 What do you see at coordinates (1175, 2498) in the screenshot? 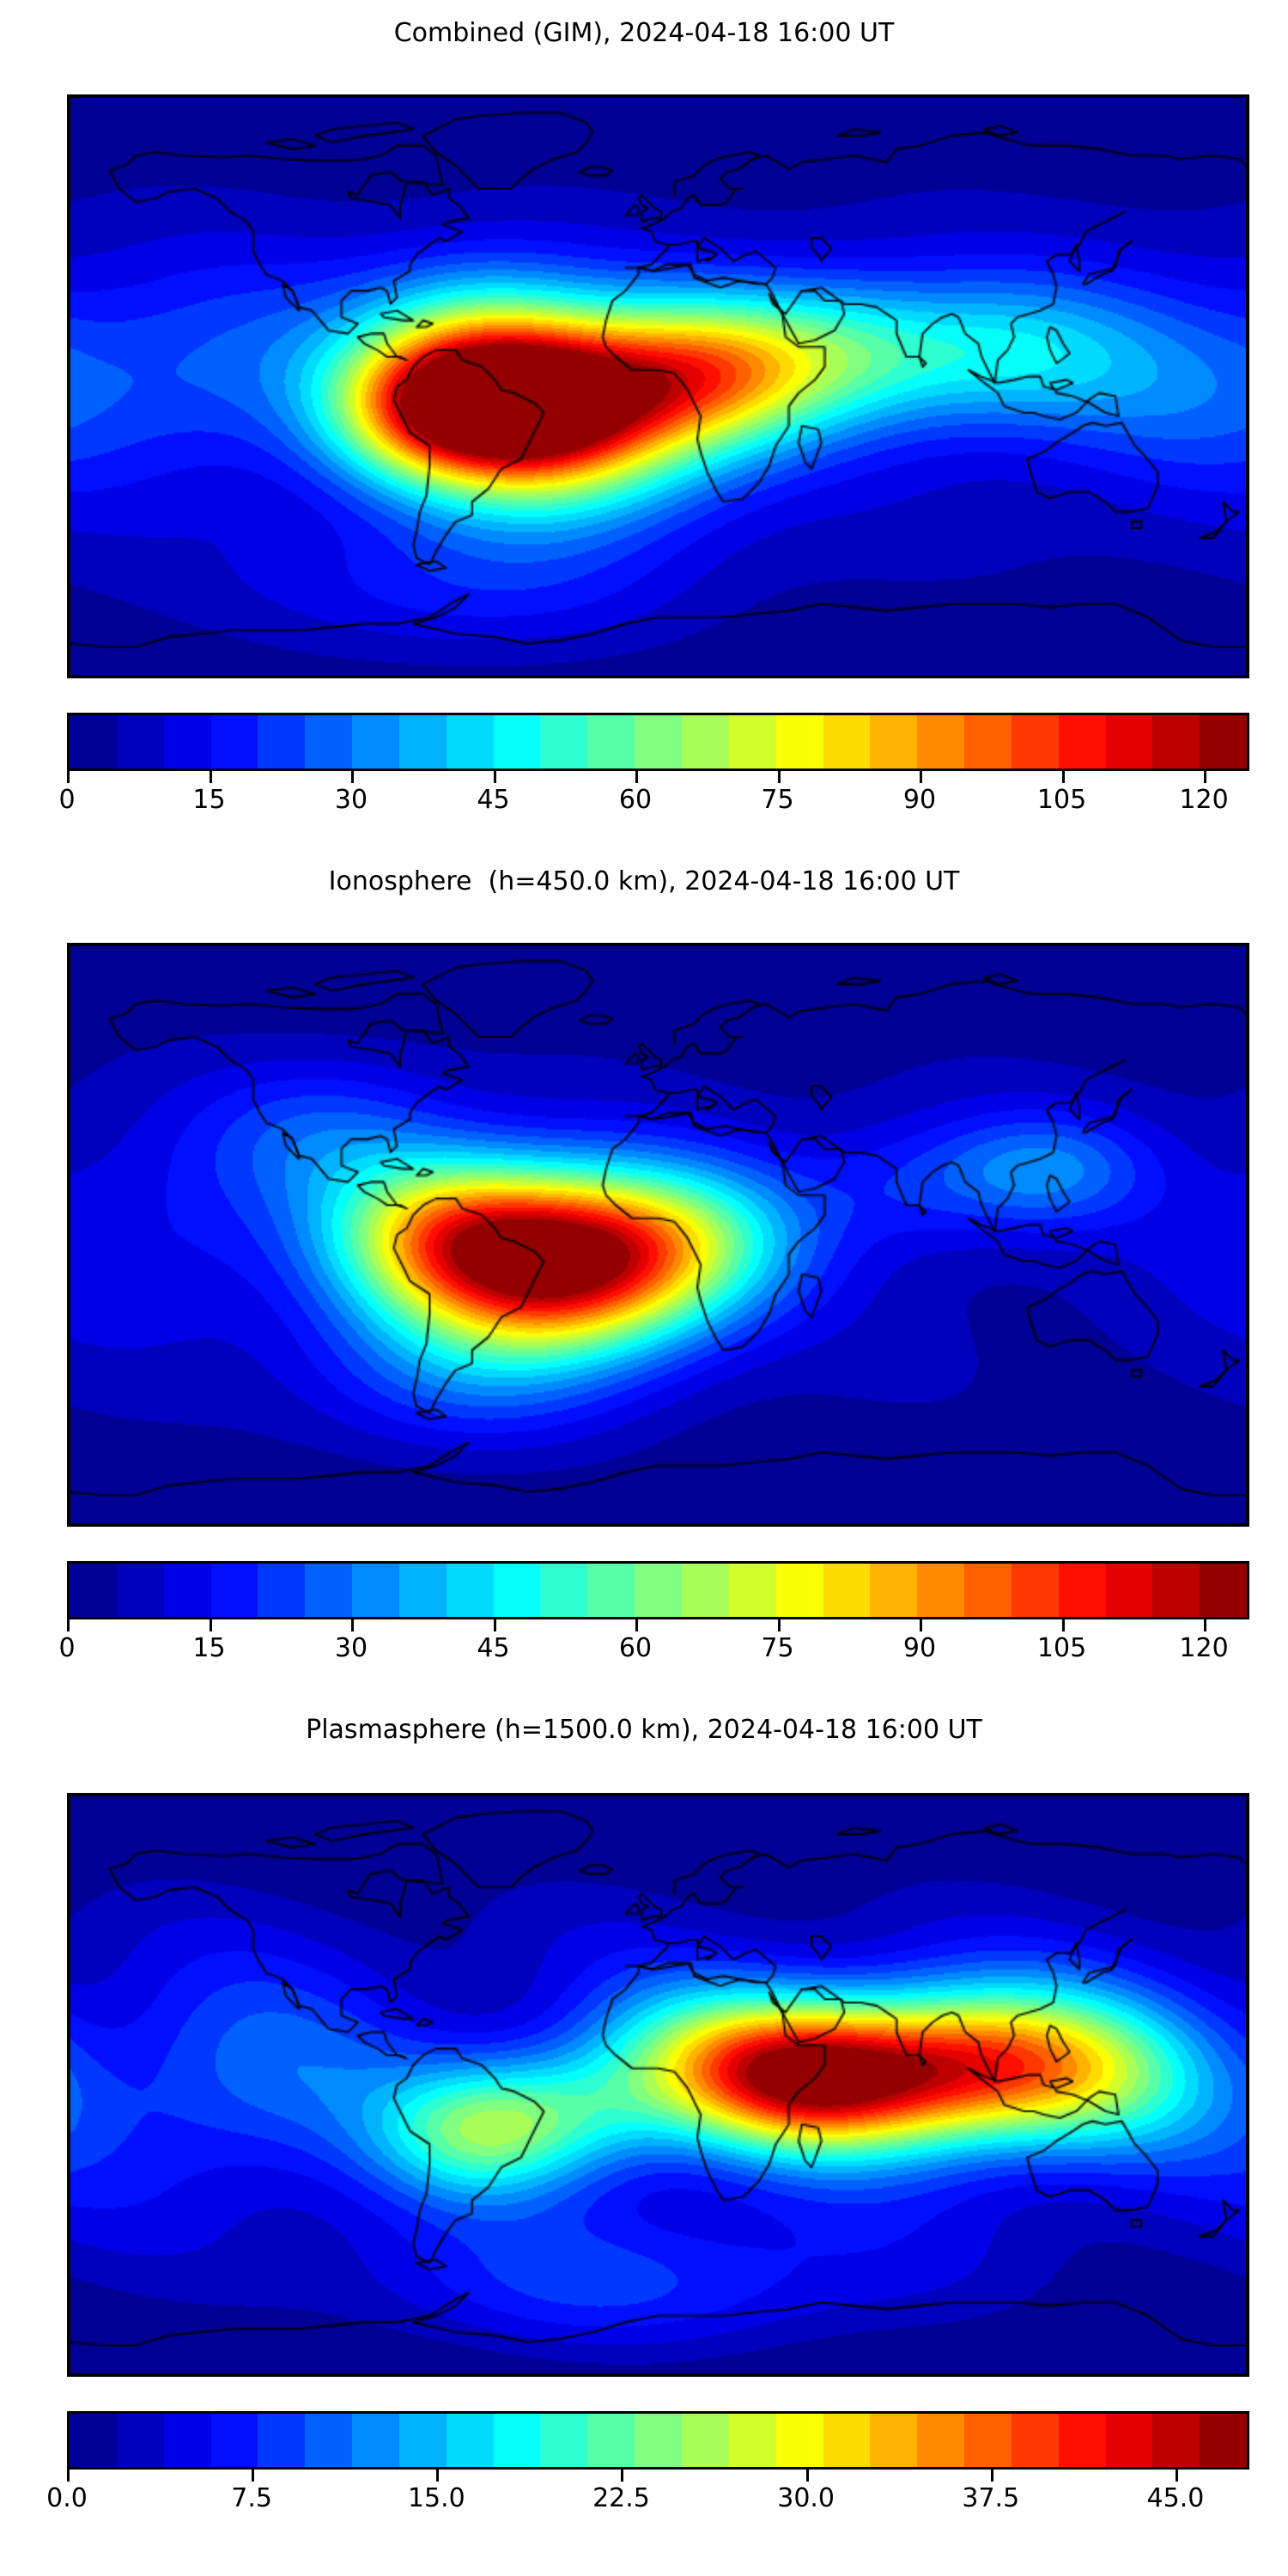
I see `colorbar-tick-label: 45.0` at bounding box center [1175, 2498].